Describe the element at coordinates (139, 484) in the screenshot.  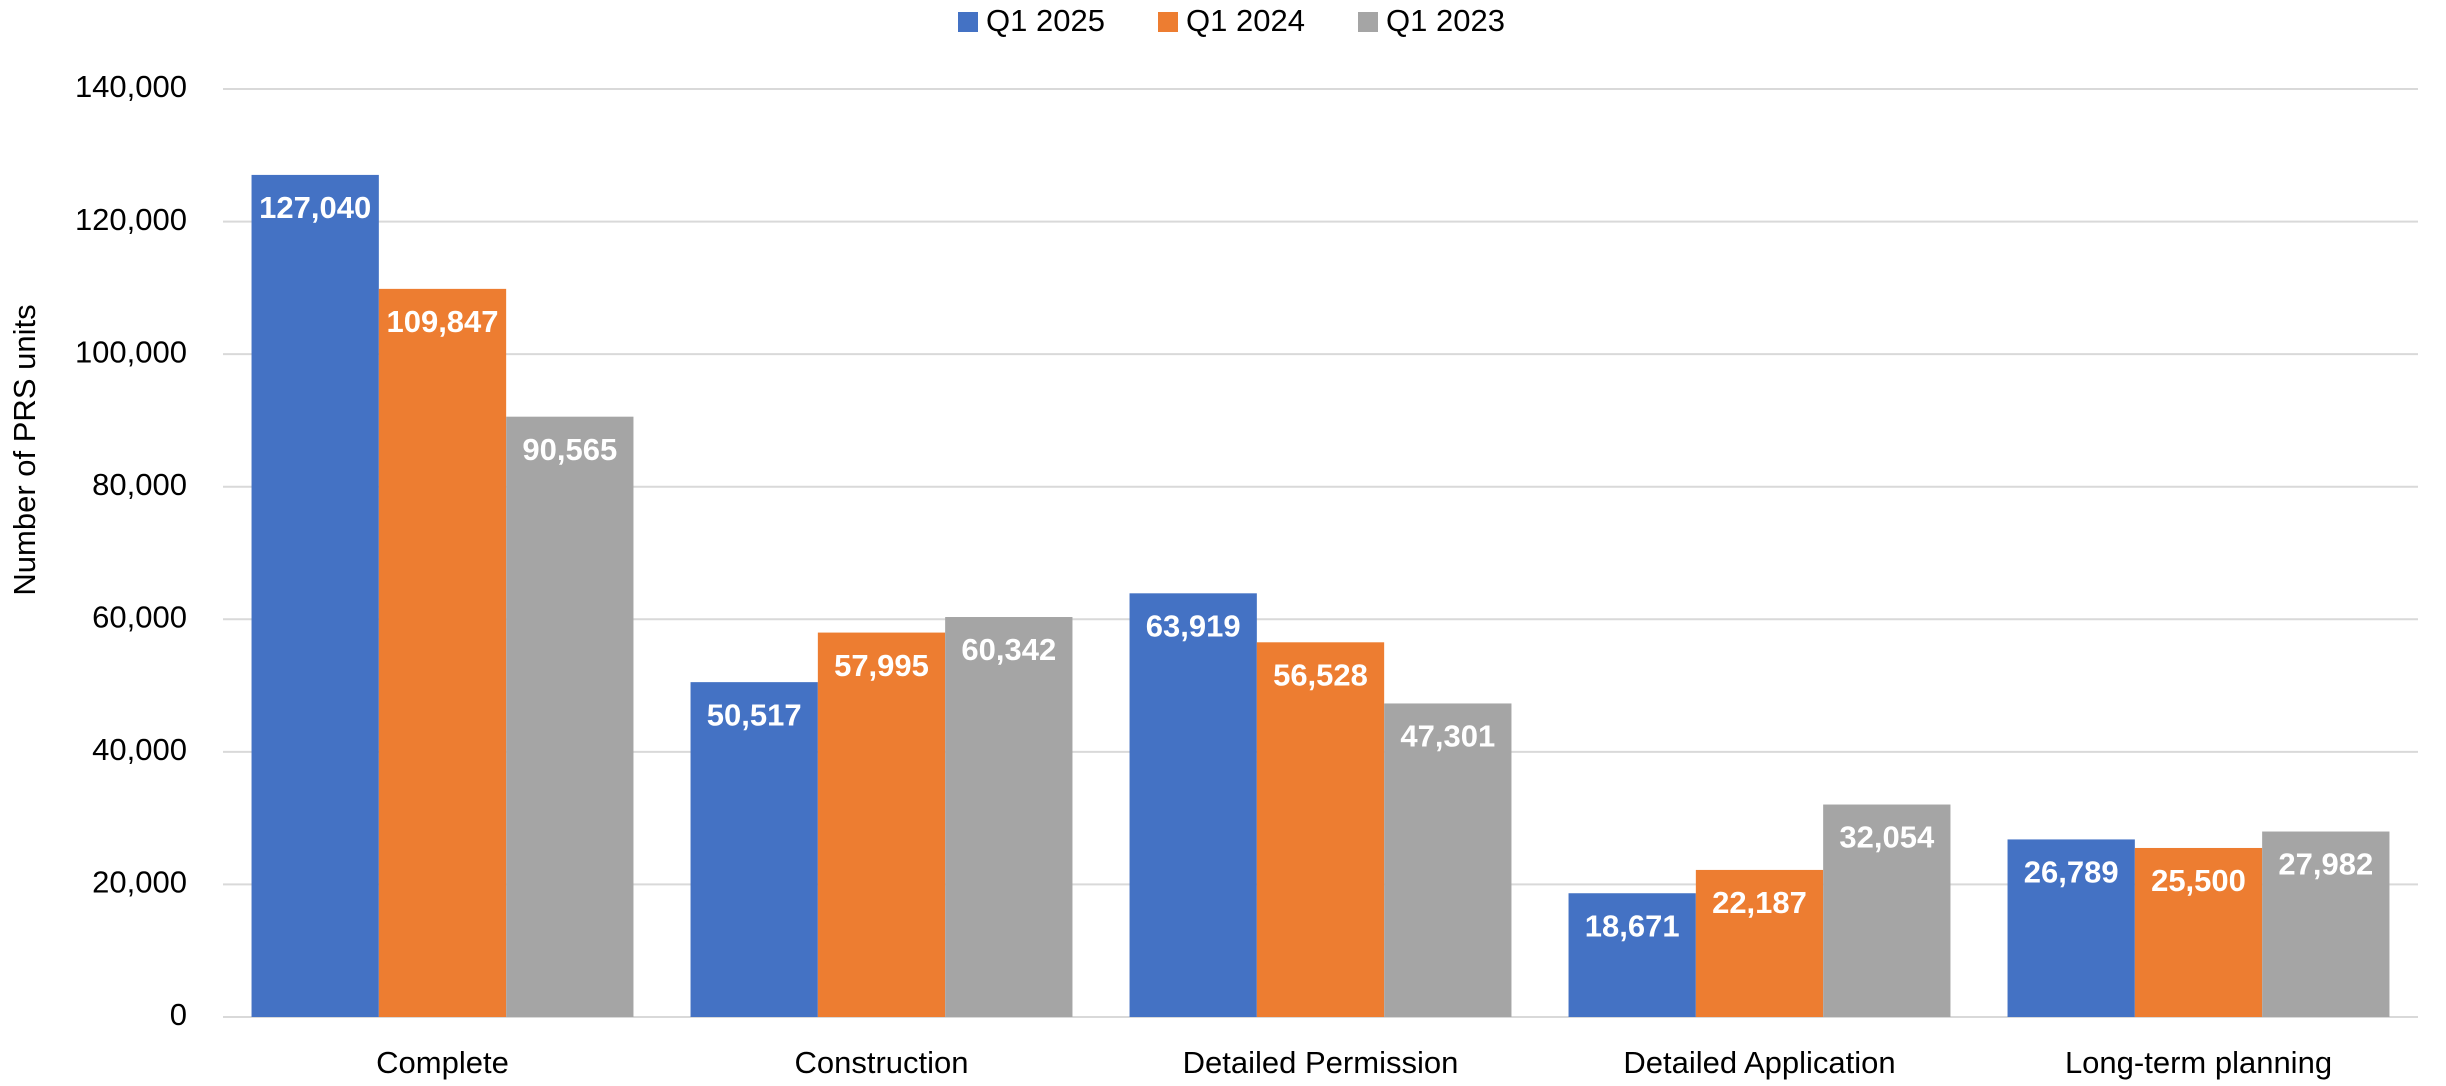
I see `y-tick-label: 80,000` at that location.